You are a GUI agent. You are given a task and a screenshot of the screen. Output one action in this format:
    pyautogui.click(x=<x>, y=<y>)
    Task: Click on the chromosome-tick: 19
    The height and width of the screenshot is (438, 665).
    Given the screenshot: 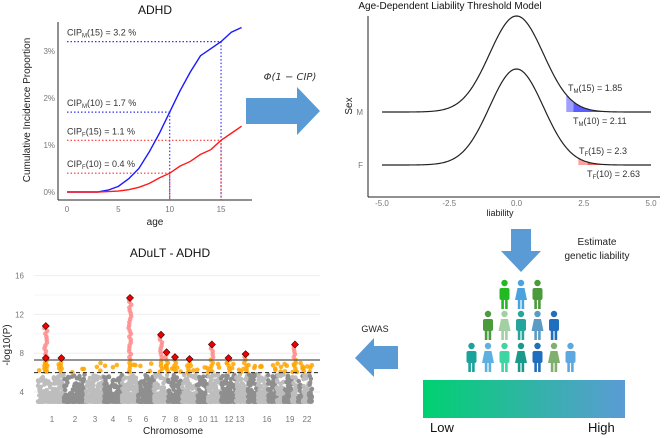 What is the action you would take?
    pyautogui.click(x=290, y=419)
    